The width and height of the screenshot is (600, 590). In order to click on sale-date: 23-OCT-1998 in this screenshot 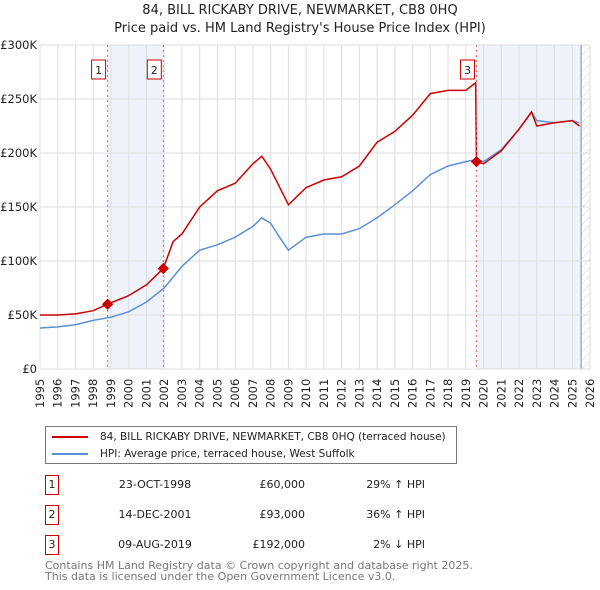, I will do `click(155, 484)`.